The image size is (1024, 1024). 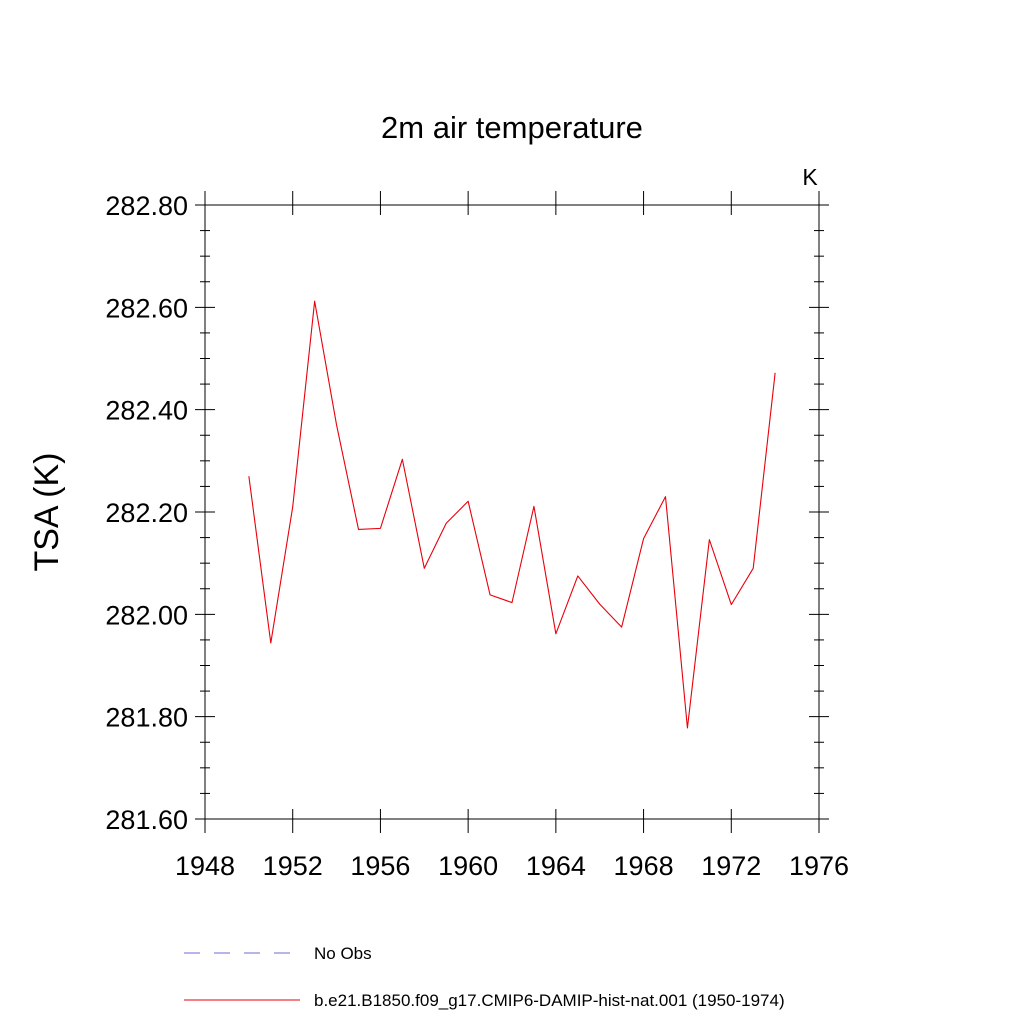 I want to click on x-tick-label: 1960, so click(x=468, y=866).